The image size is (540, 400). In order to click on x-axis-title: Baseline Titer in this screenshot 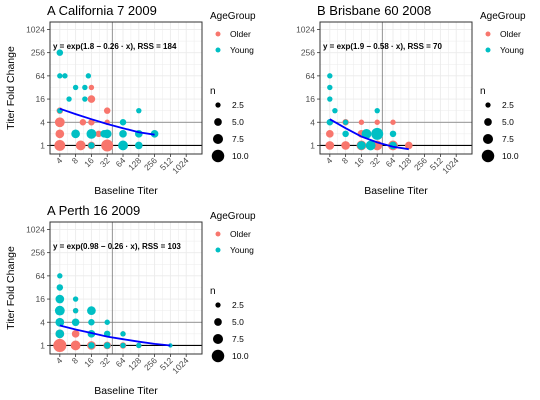, I will do `click(126, 191)`.